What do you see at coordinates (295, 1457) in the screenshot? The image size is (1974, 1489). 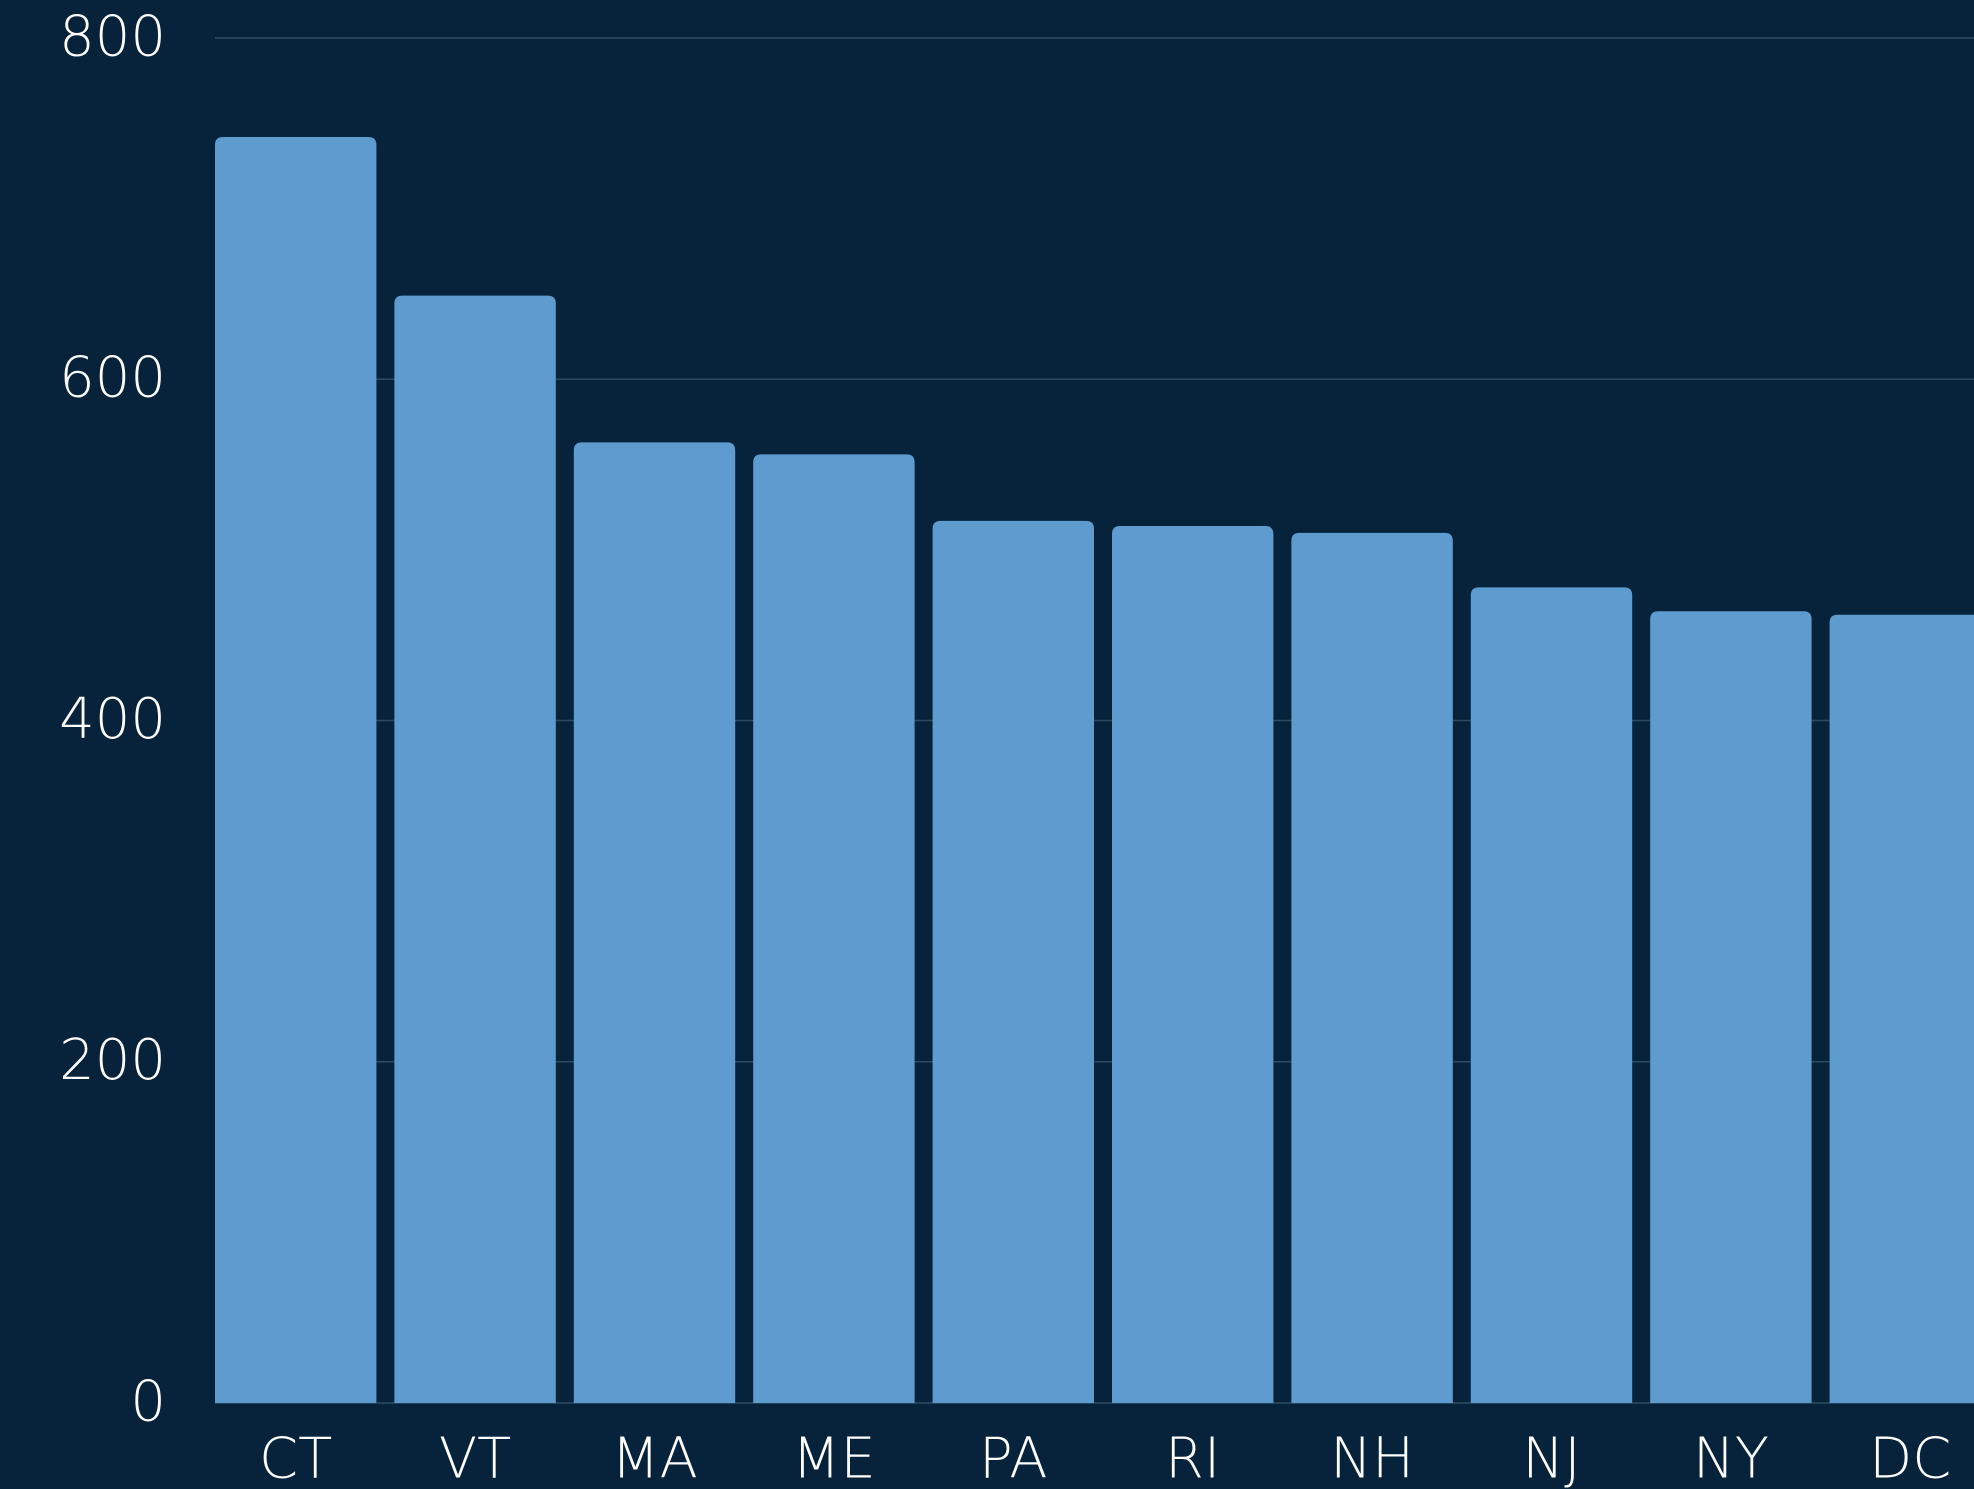 I see `x-tick-label: CT` at bounding box center [295, 1457].